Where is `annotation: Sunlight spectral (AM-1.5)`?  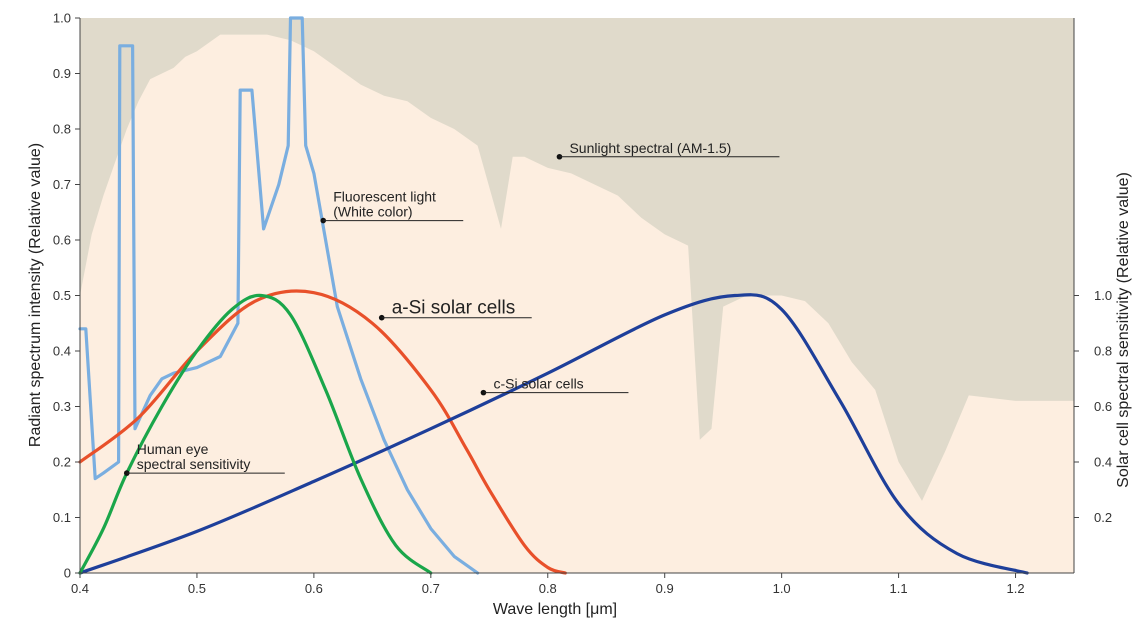 annotation: Sunlight spectral (AM-1.5) is located at coordinates (668, 150).